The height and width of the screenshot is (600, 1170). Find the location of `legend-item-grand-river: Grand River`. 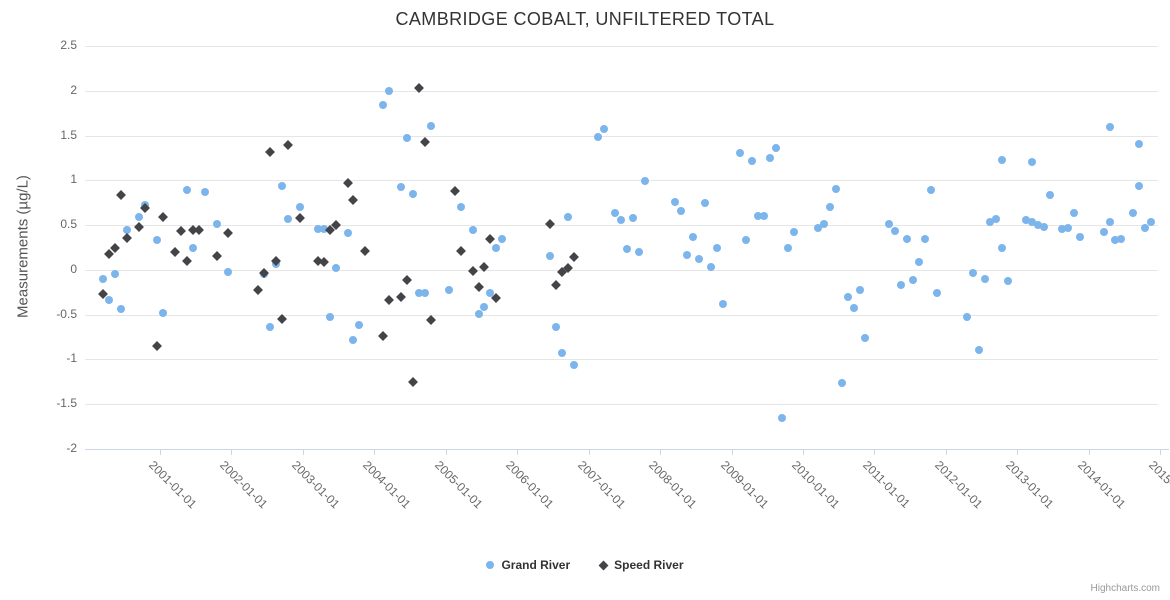

legend-item-grand-river: Grand River is located at coordinates (528, 565).